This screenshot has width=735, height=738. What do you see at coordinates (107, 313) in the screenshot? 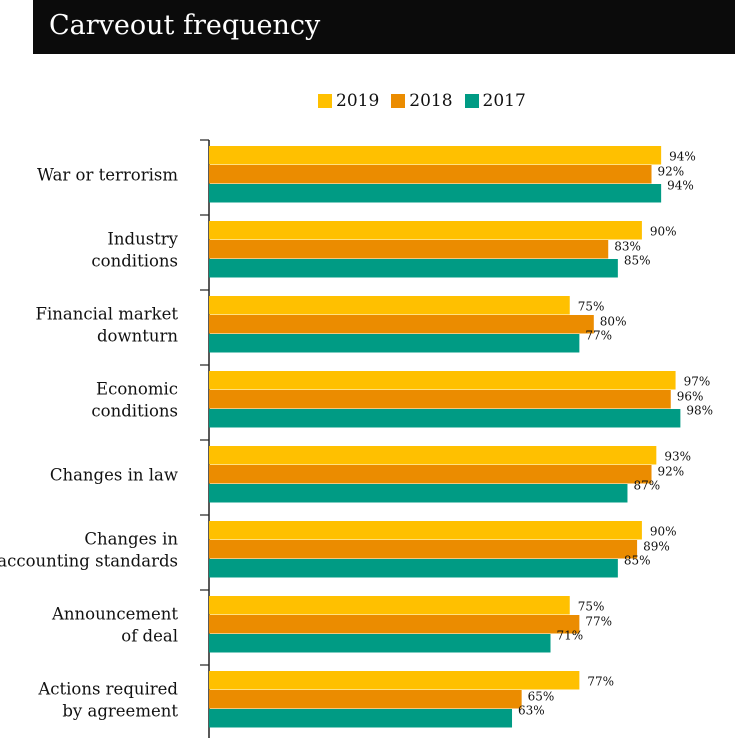
I see `category-label: Financial market` at bounding box center [107, 313].